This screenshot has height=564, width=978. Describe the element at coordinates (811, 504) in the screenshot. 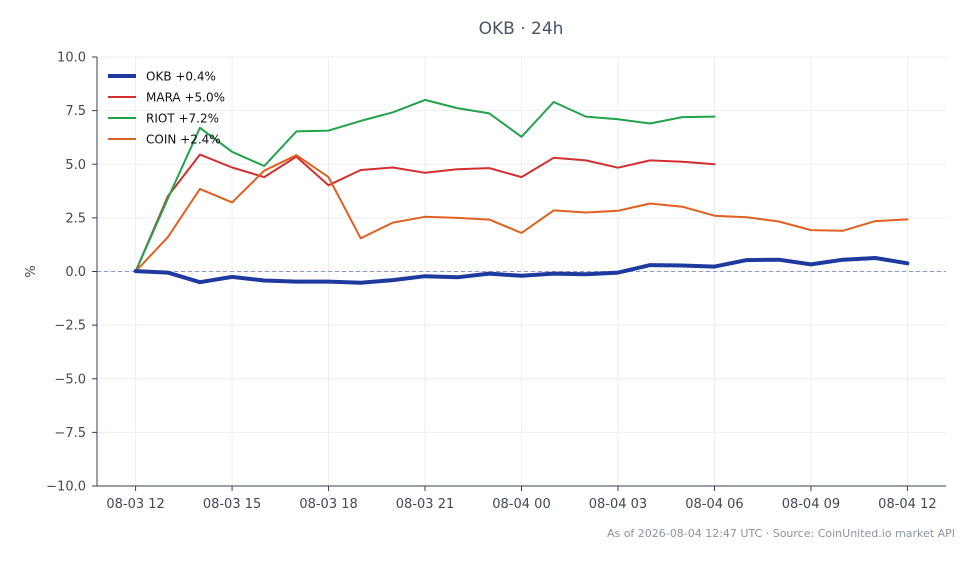

I see `x-tick-label: 08-04 09` at that location.